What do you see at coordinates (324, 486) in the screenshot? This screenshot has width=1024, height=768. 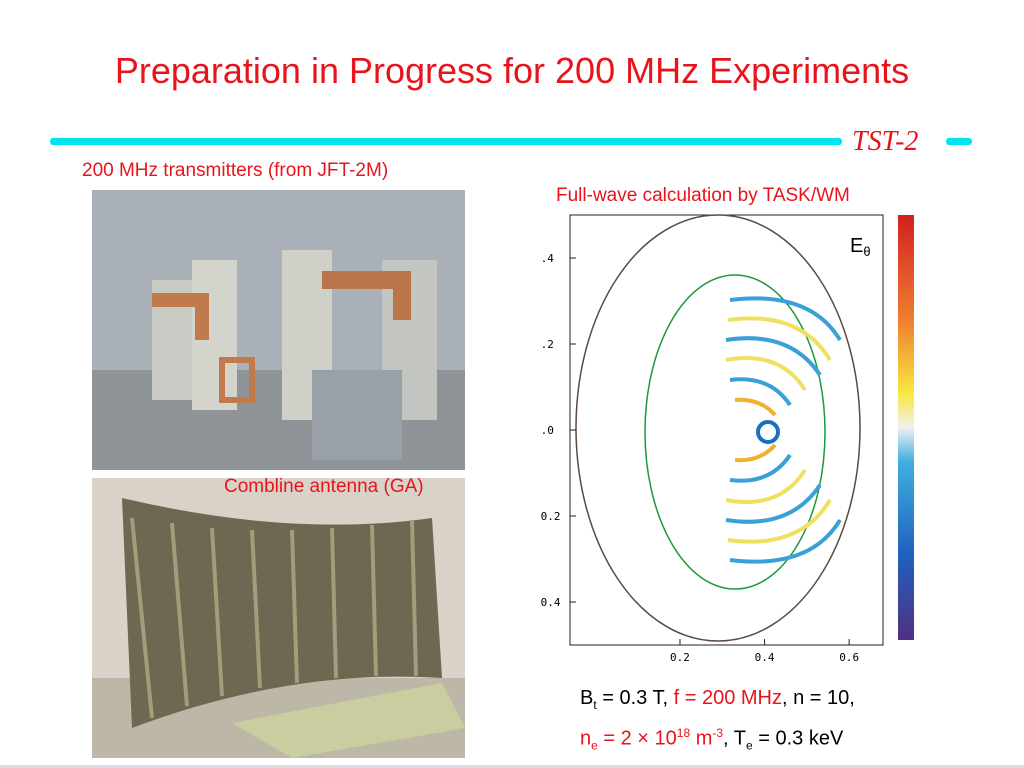 I see `caption: Combline antenna (GA)` at bounding box center [324, 486].